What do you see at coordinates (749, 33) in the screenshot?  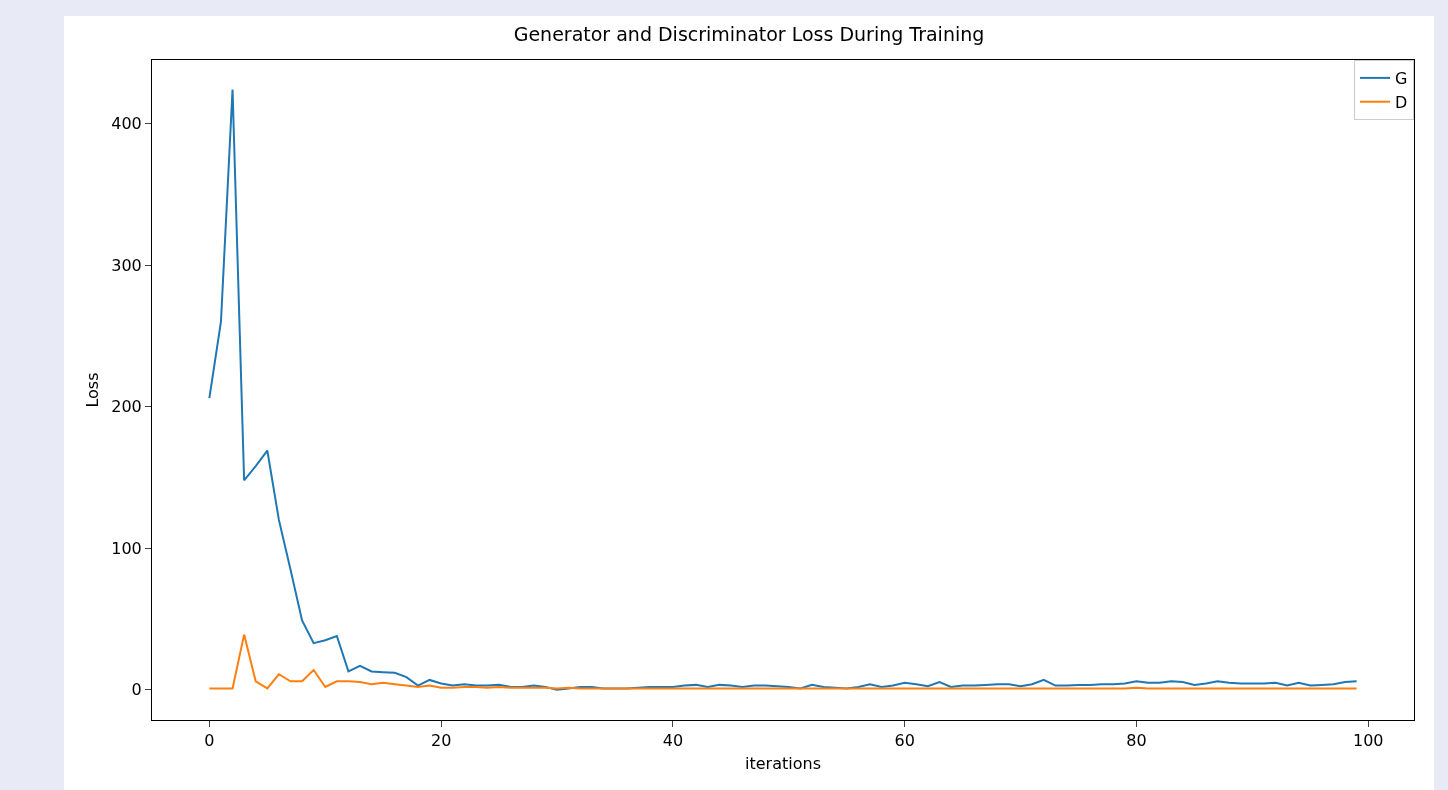 I see `chart-title: Generator and Discriminator Loss During Training` at bounding box center [749, 33].